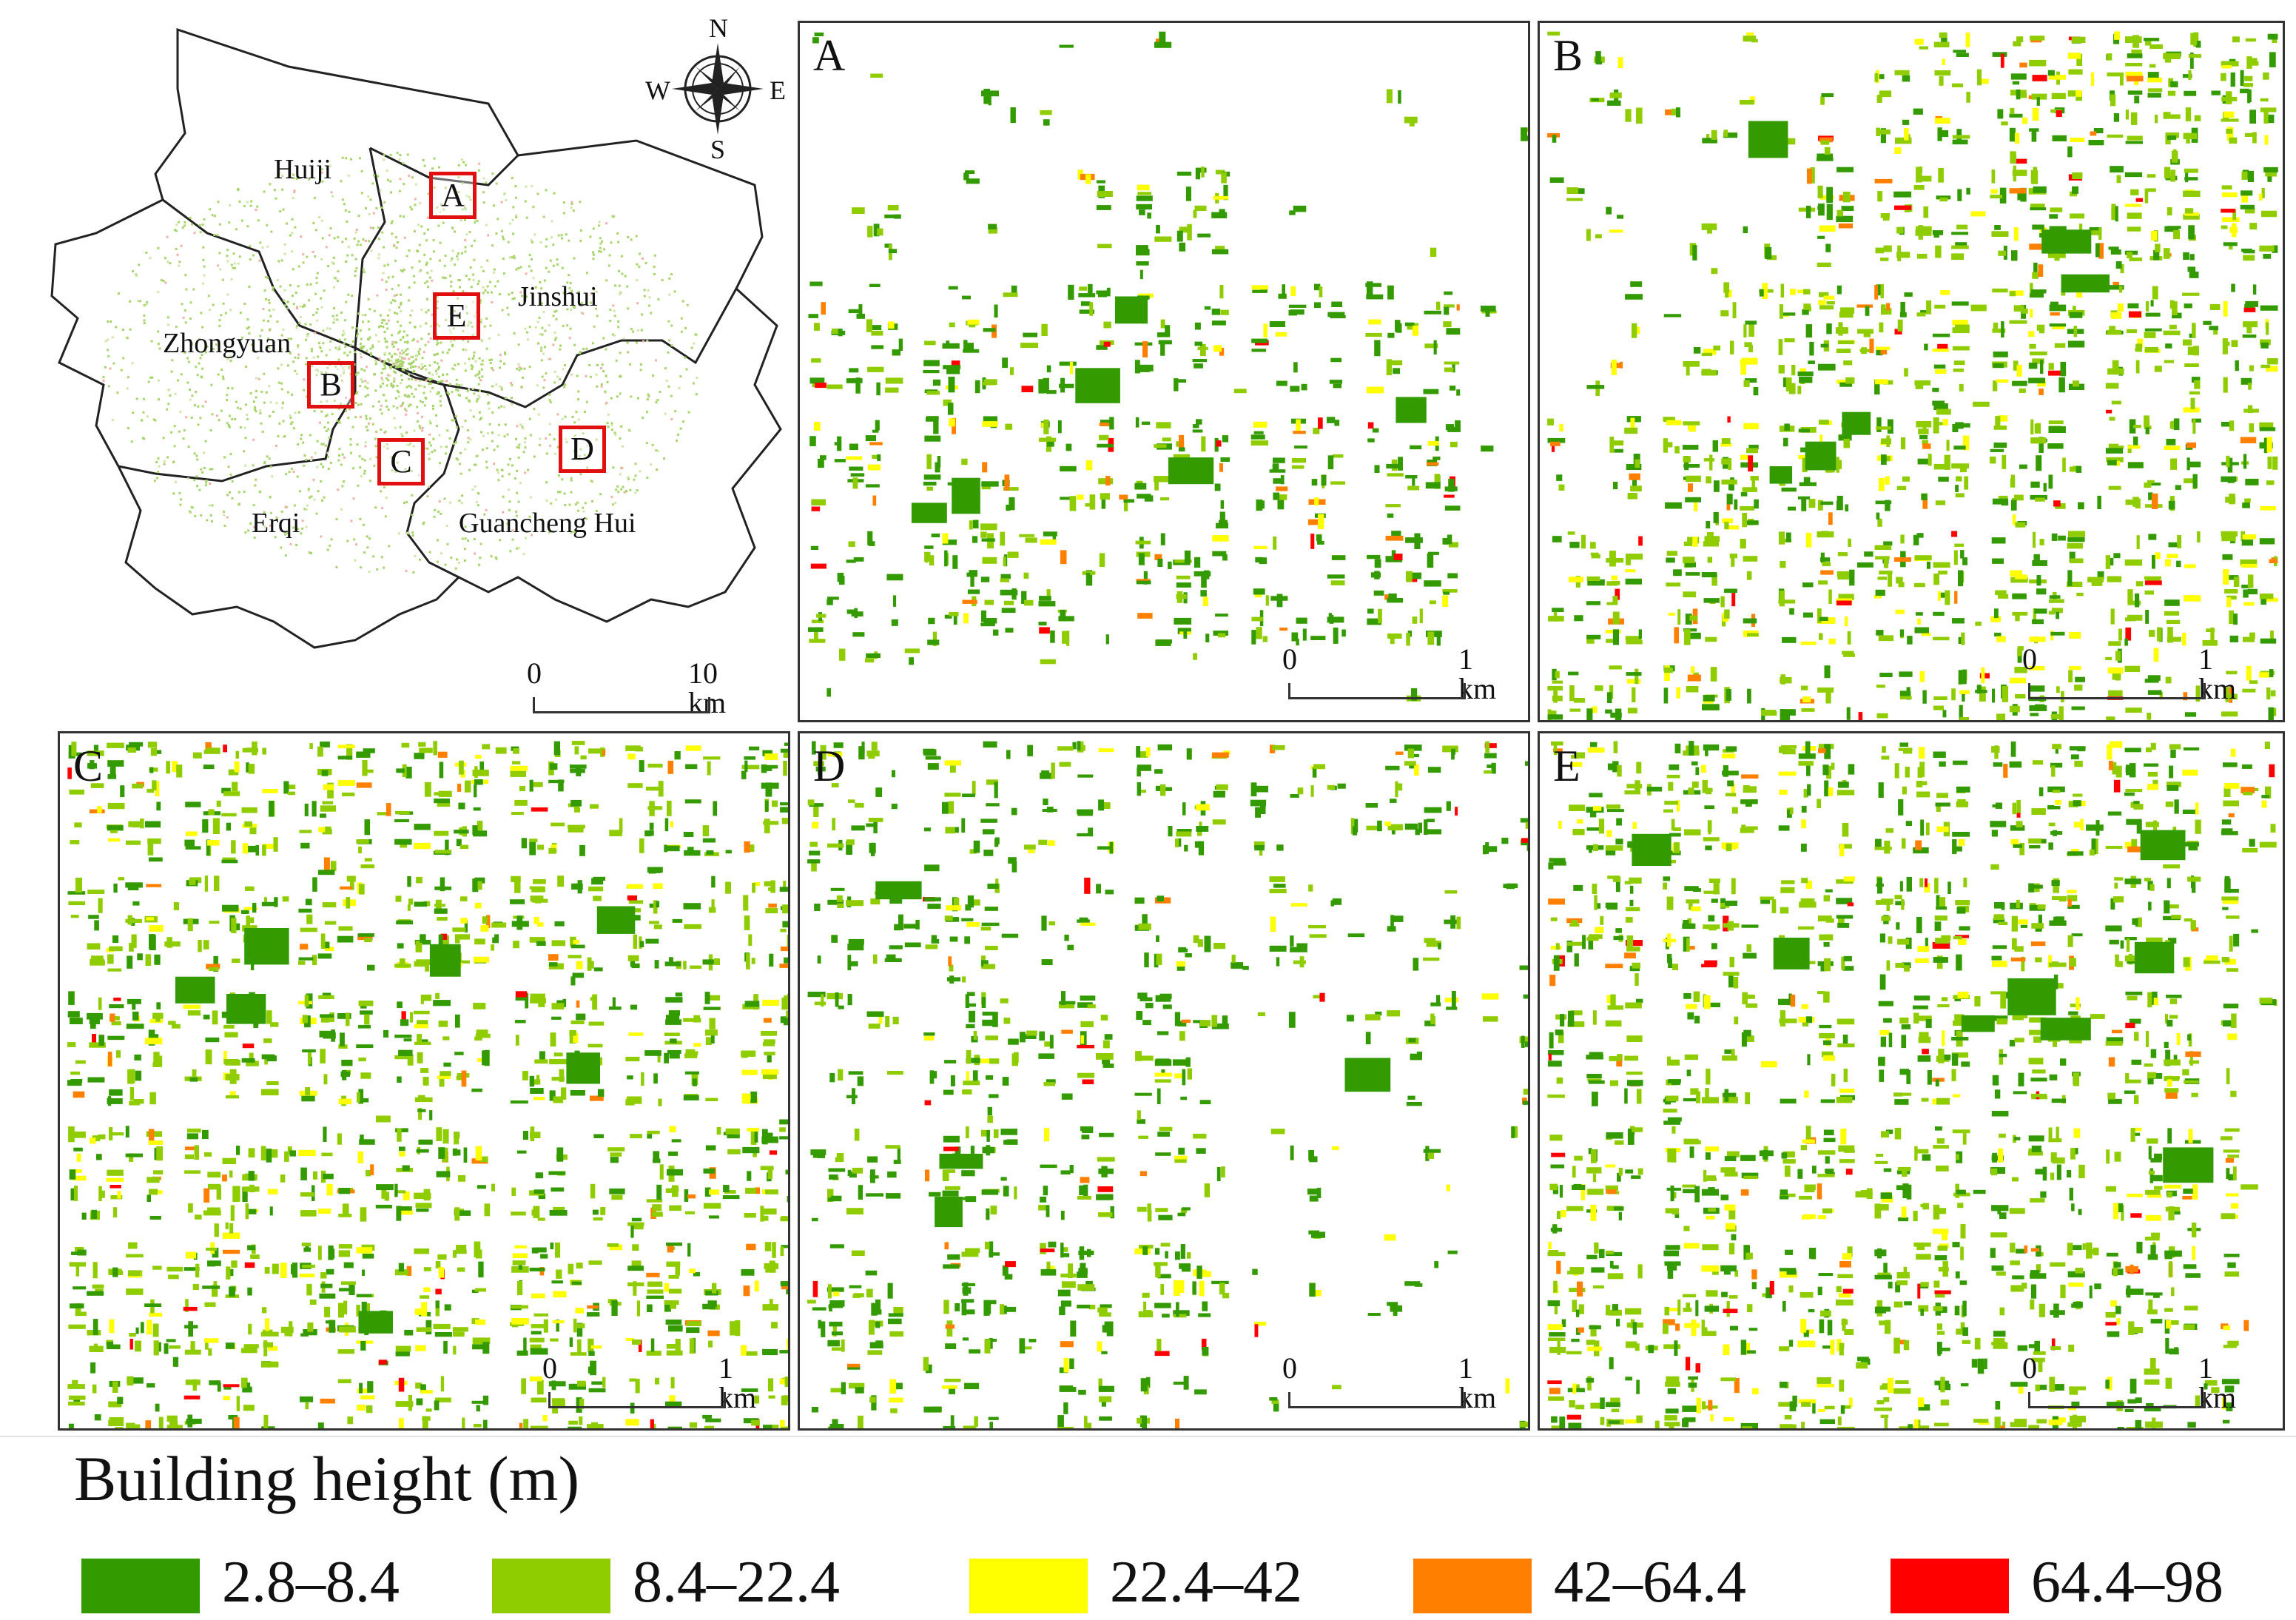 Image resolution: width=2296 pixels, height=1620 pixels. I want to click on inset-box-c: C, so click(401, 461).